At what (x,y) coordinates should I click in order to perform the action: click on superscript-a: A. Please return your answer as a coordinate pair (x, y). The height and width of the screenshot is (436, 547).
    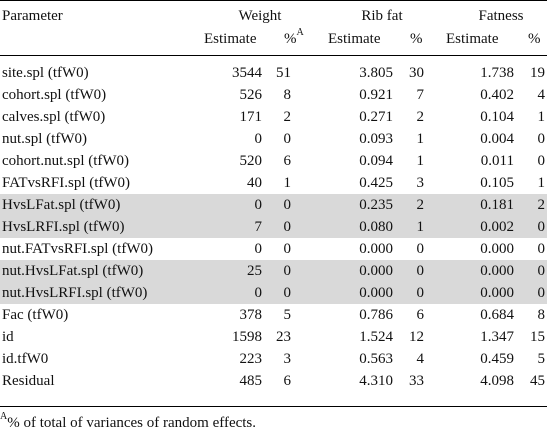
    Looking at the image, I should click on (300, 32).